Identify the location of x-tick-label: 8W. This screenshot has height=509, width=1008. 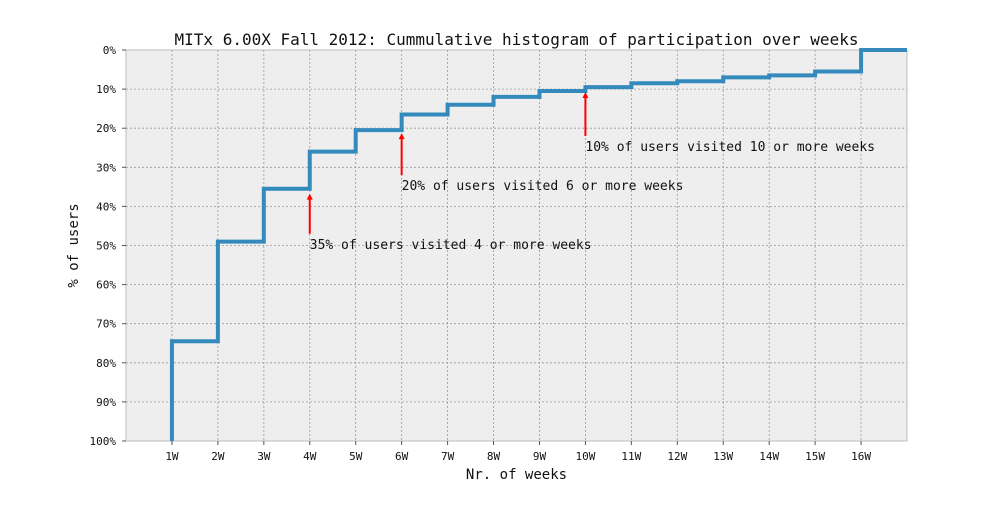
(494, 456).